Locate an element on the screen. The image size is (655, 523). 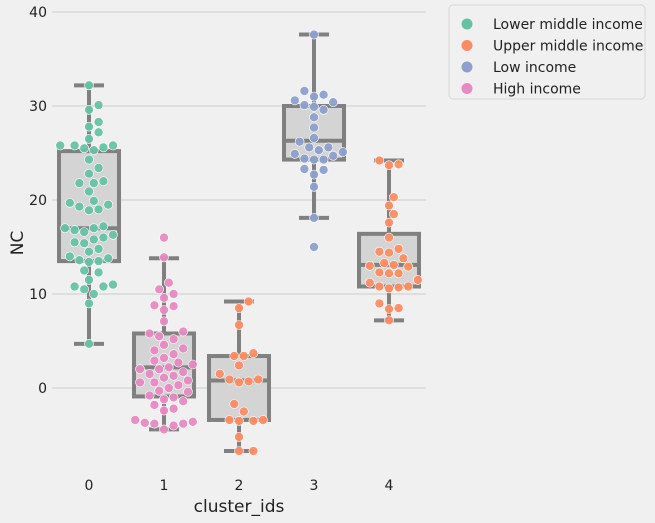
legend-item: High income is located at coordinates (521, 90).